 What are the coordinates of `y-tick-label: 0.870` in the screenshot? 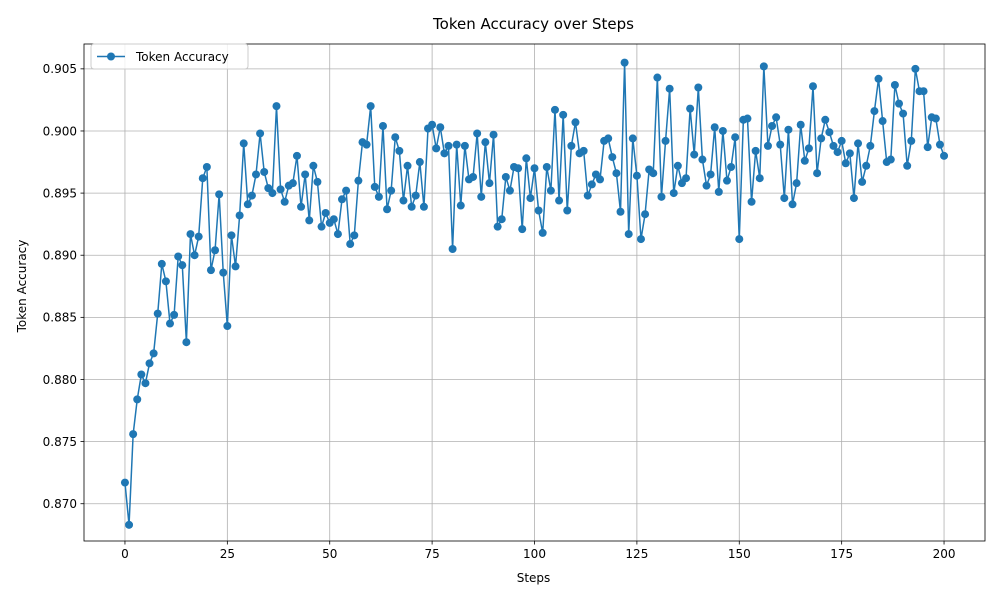 It's located at (60, 504).